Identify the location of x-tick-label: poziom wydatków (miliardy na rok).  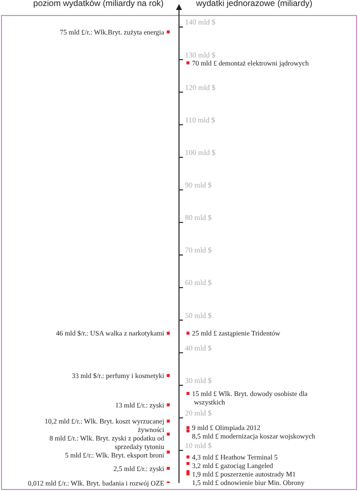
(98, 4).